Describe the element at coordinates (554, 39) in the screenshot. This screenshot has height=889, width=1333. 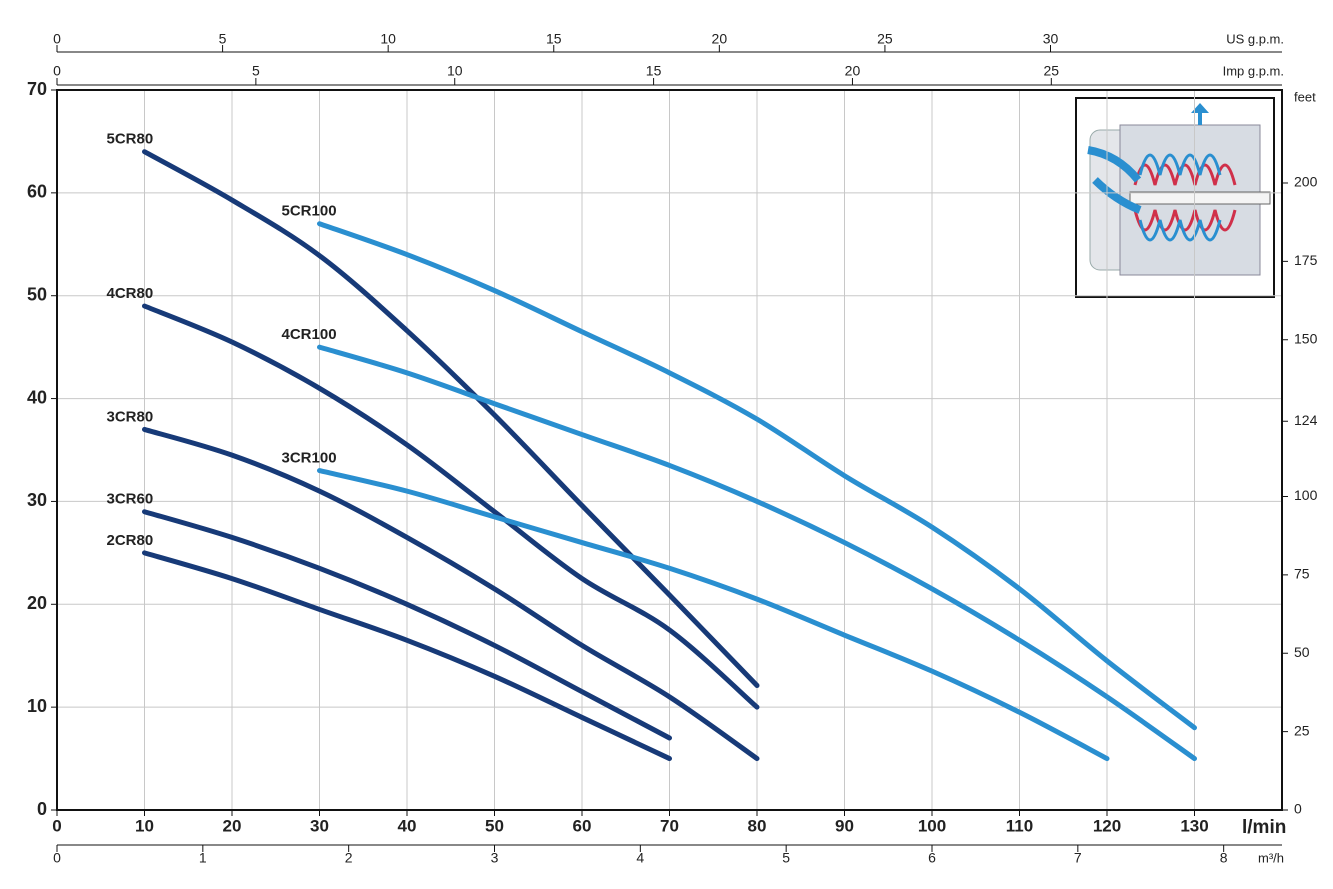
I see `x3-tick-label: 15` at that location.